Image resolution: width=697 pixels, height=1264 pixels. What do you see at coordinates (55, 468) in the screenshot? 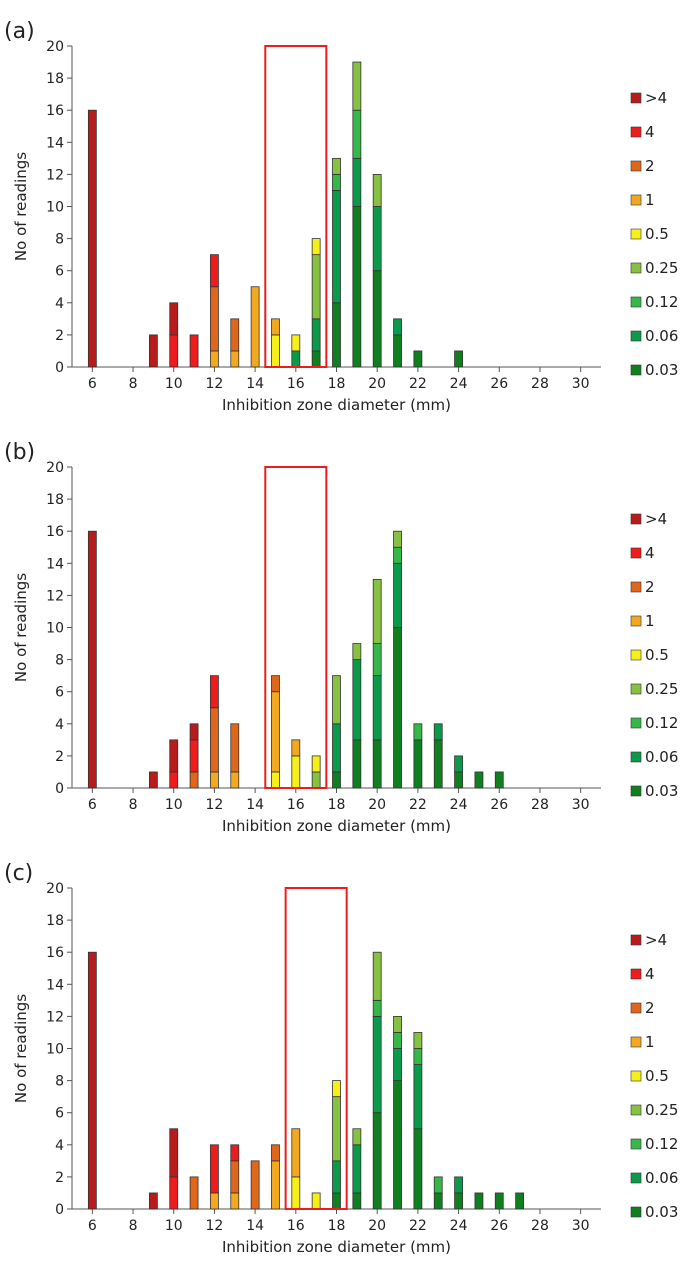
I see `y-tick-label: 20` at bounding box center [55, 468].